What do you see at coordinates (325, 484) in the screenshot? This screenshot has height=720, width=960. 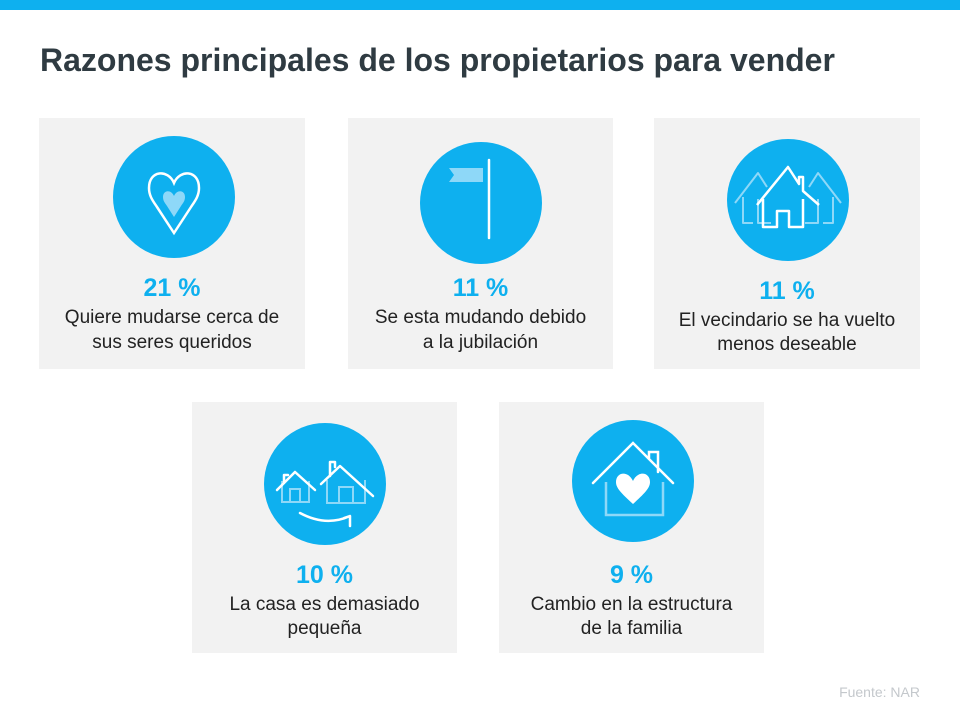 I see `house-upgrade-icon` at bounding box center [325, 484].